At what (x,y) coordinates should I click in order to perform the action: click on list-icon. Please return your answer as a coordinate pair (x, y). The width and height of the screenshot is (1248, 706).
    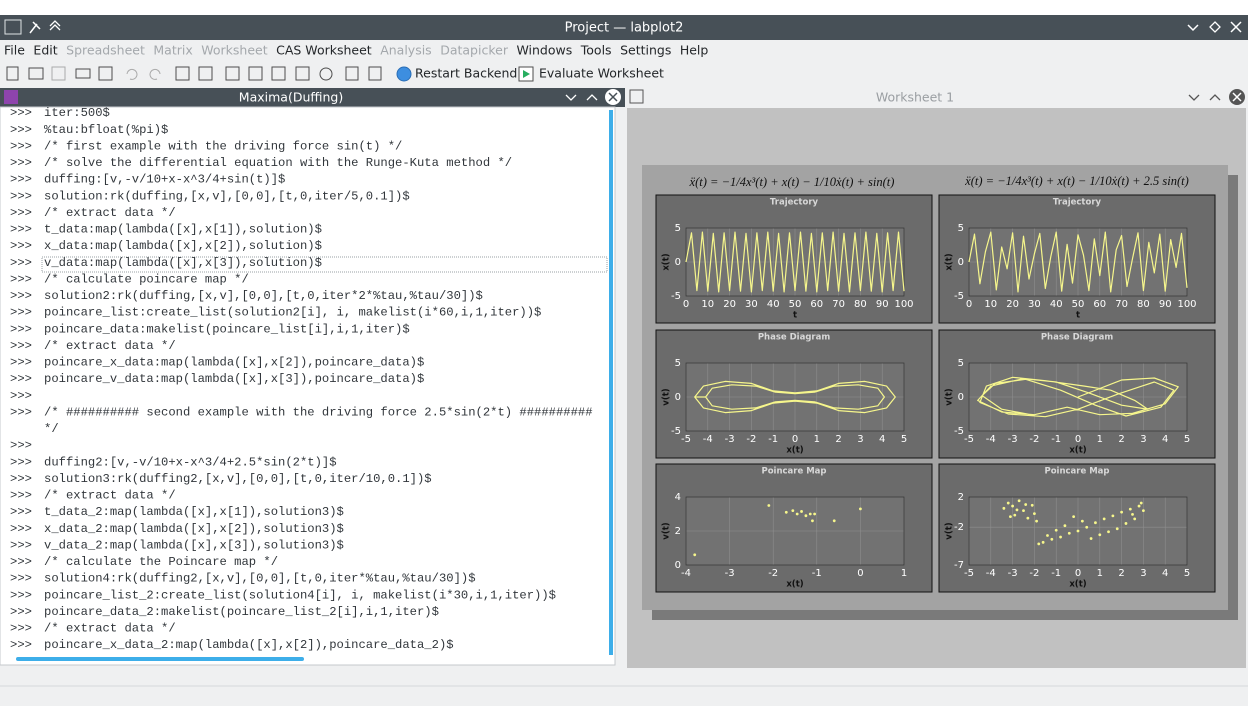
    Looking at the image, I should click on (205, 73).